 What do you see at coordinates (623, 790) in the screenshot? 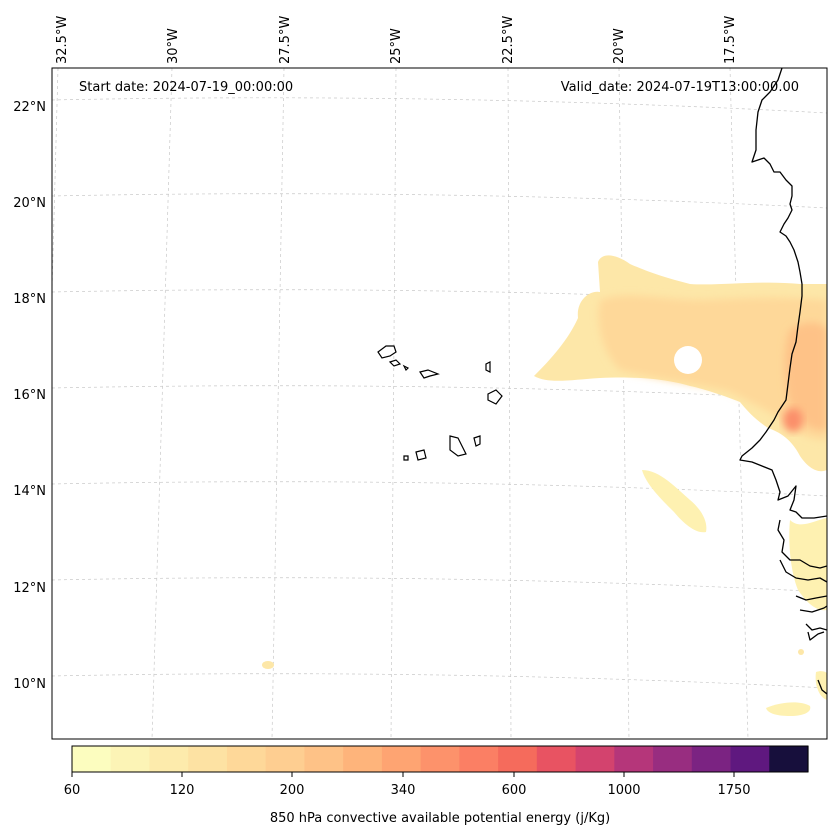
I see `colorbar-tick-label: 1000` at bounding box center [623, 790].